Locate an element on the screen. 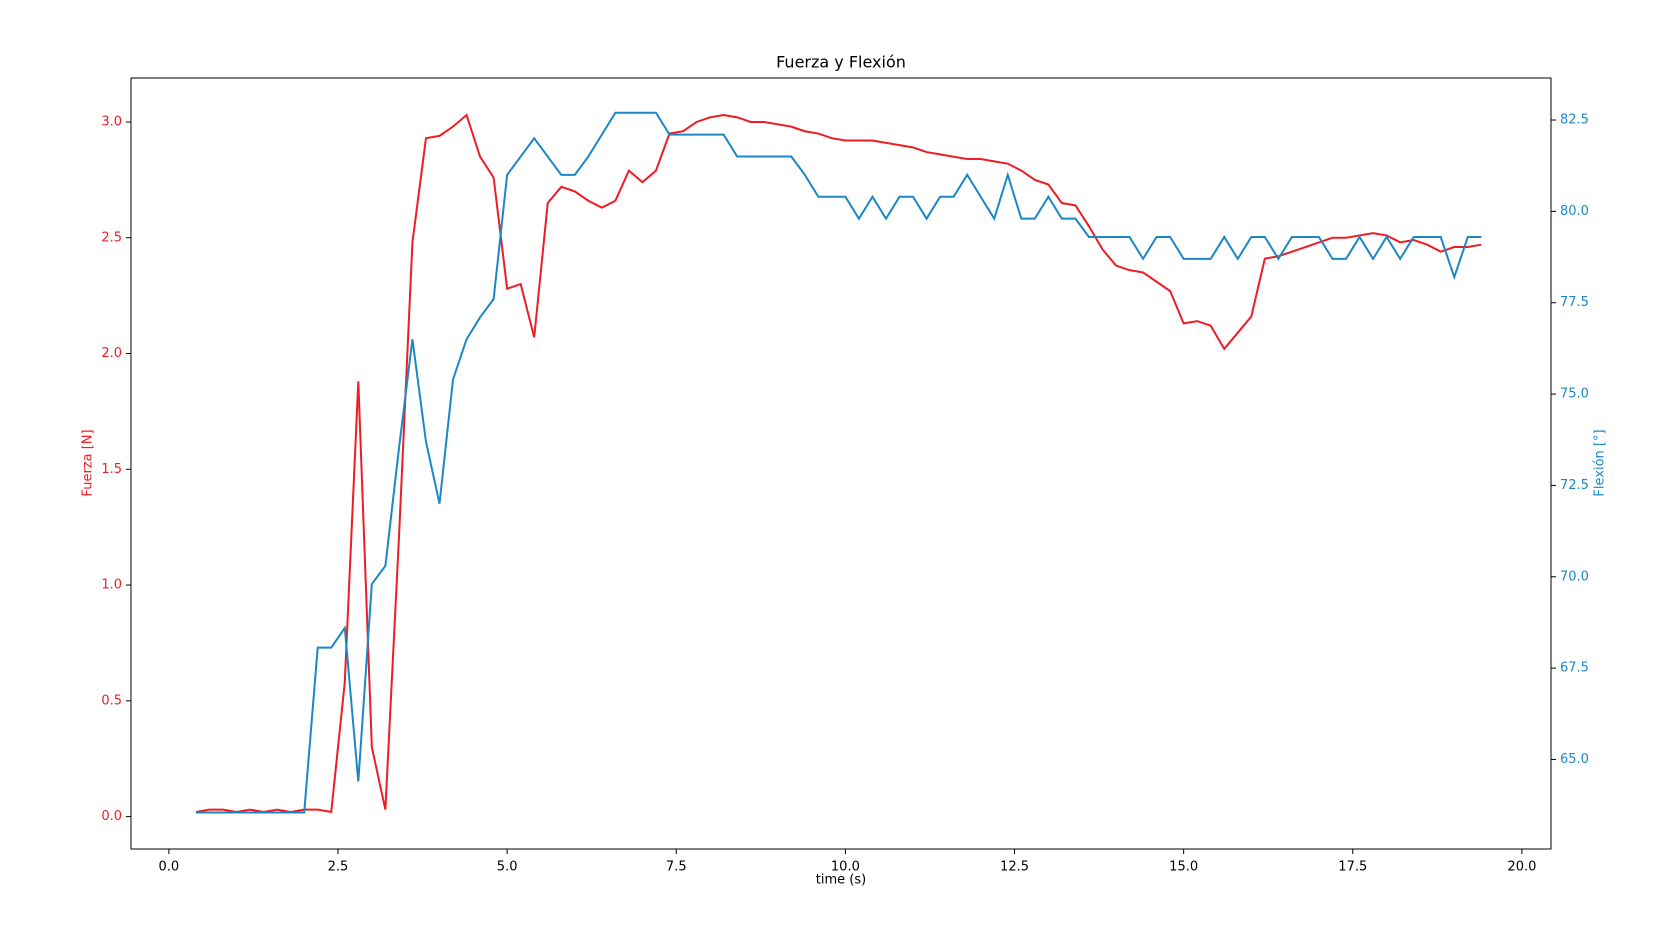 Image resolution: width=1680 pixels, height=942 pixels. y2-tick-label: 65.0 is located at coordinates (1574, 759).